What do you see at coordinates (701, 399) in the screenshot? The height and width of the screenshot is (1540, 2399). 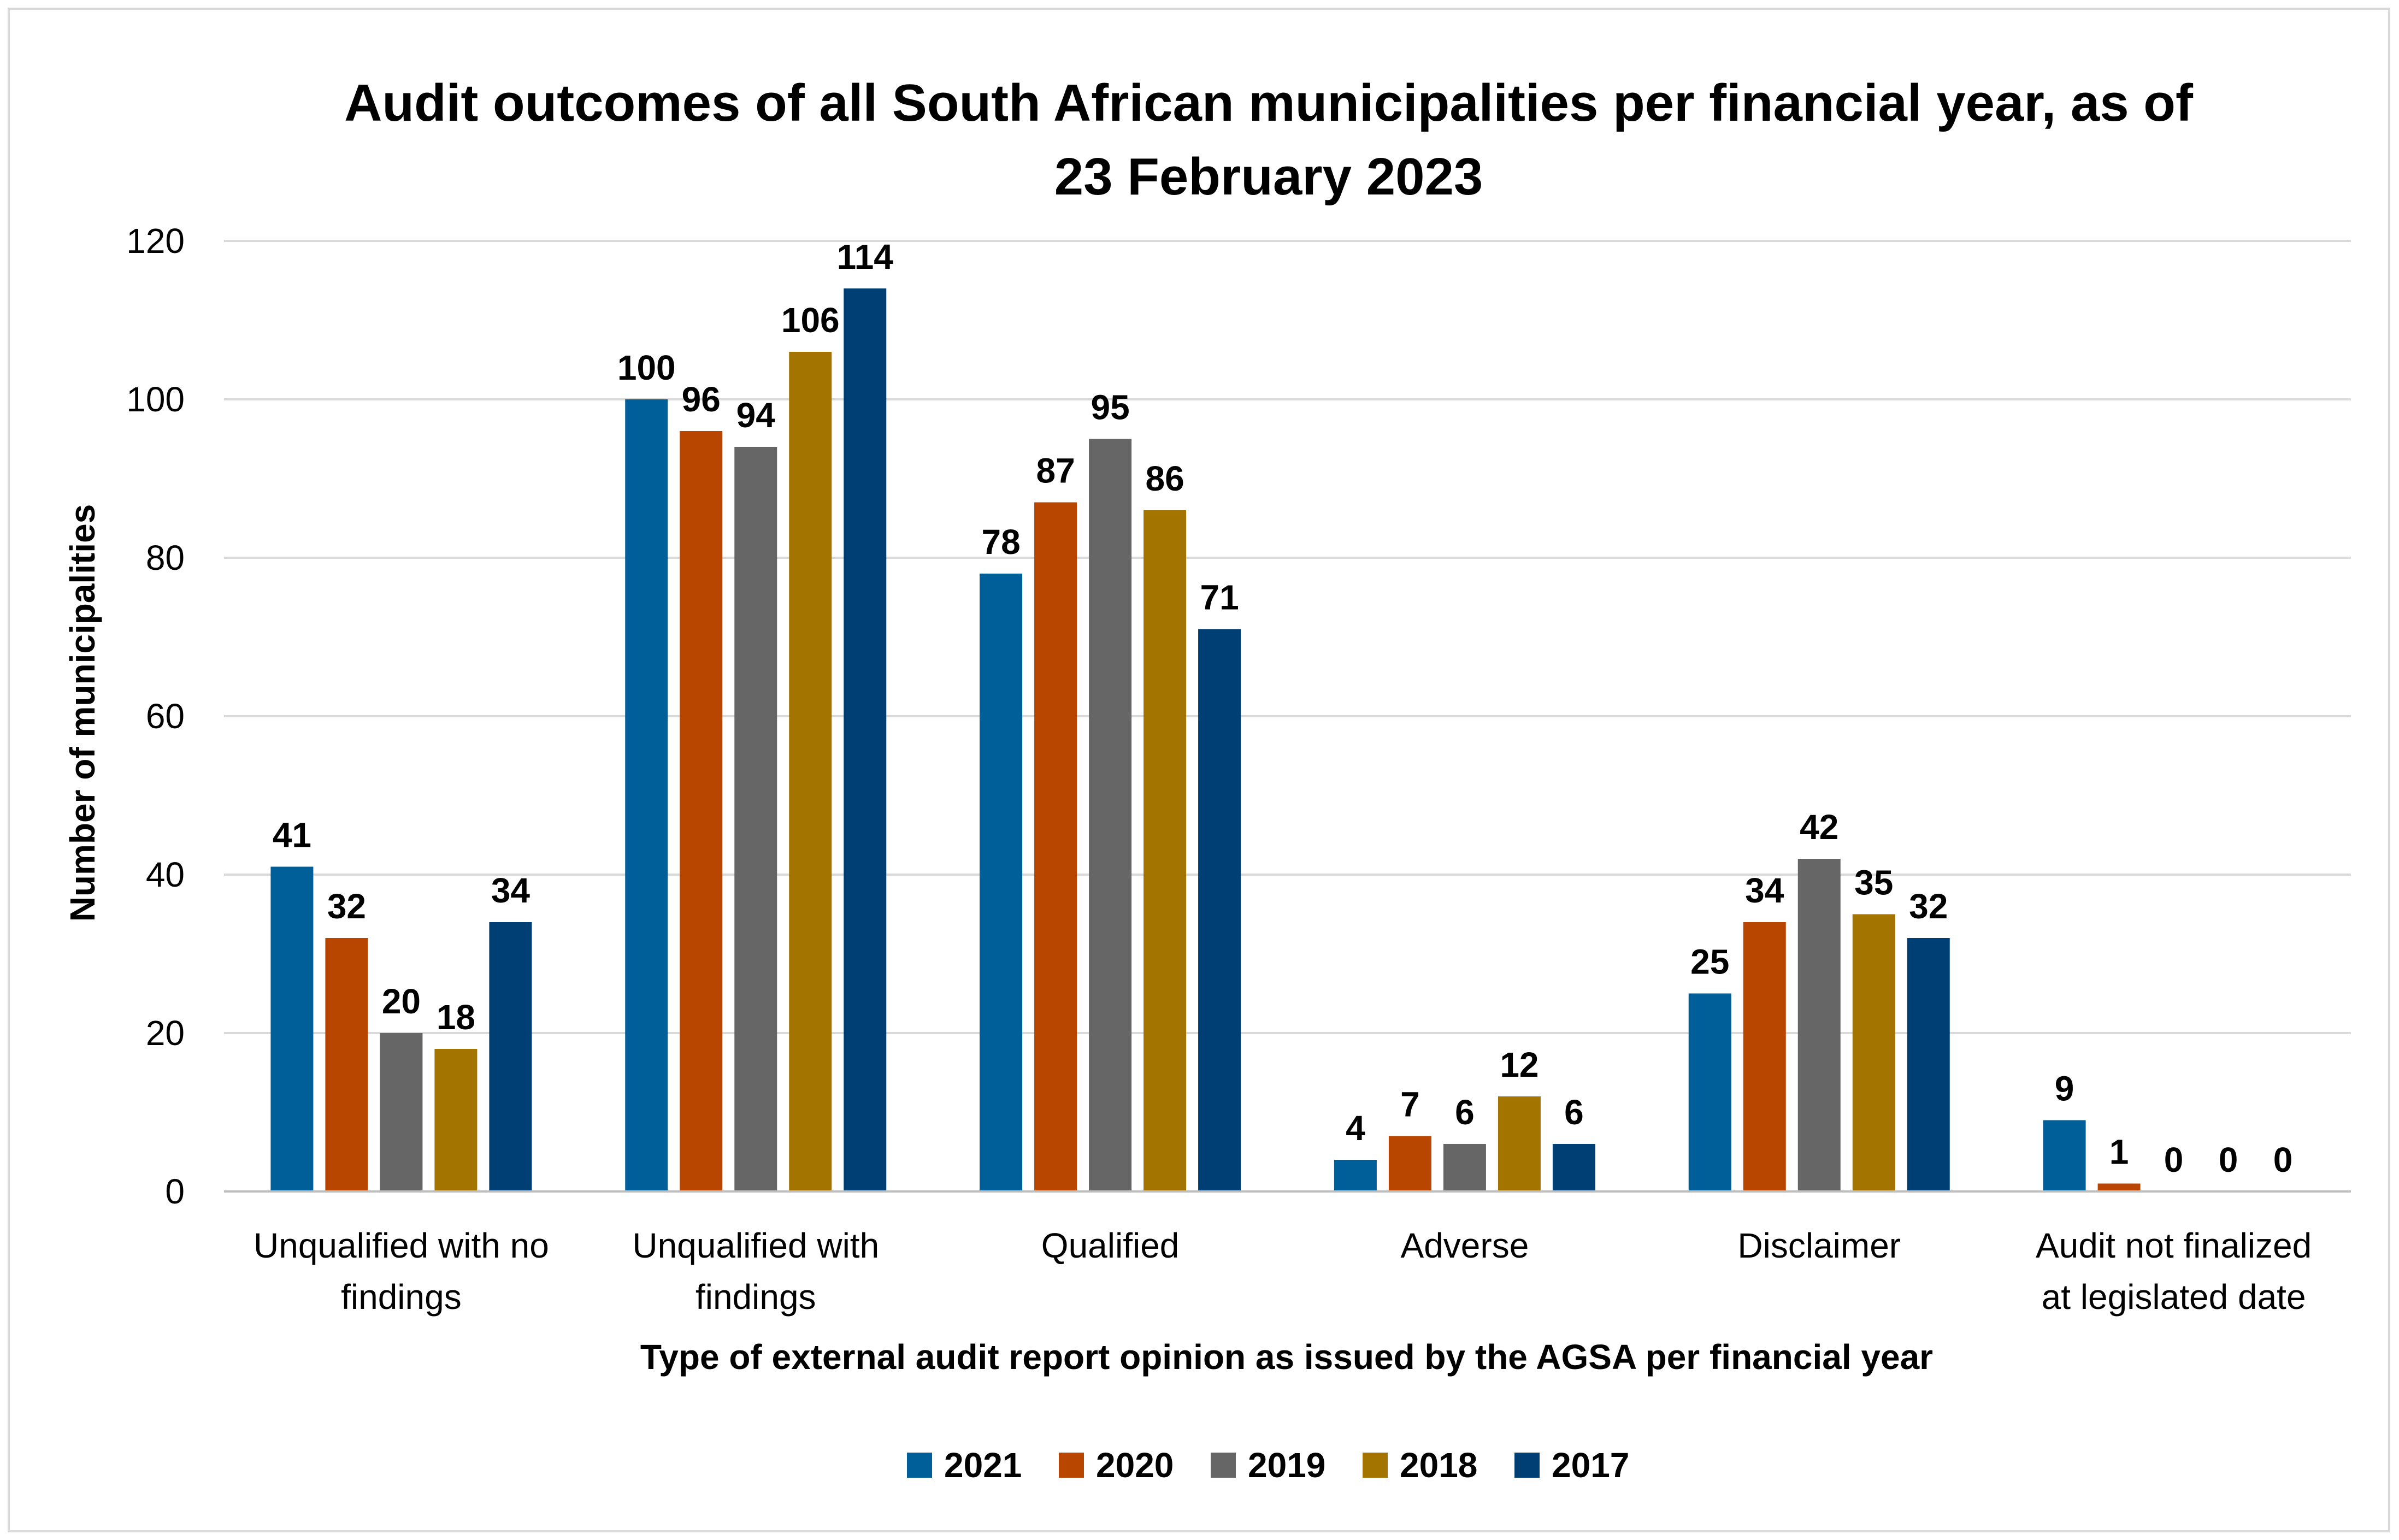 I see `data-label-2020-1: 96` at bounding box center [701, 399].